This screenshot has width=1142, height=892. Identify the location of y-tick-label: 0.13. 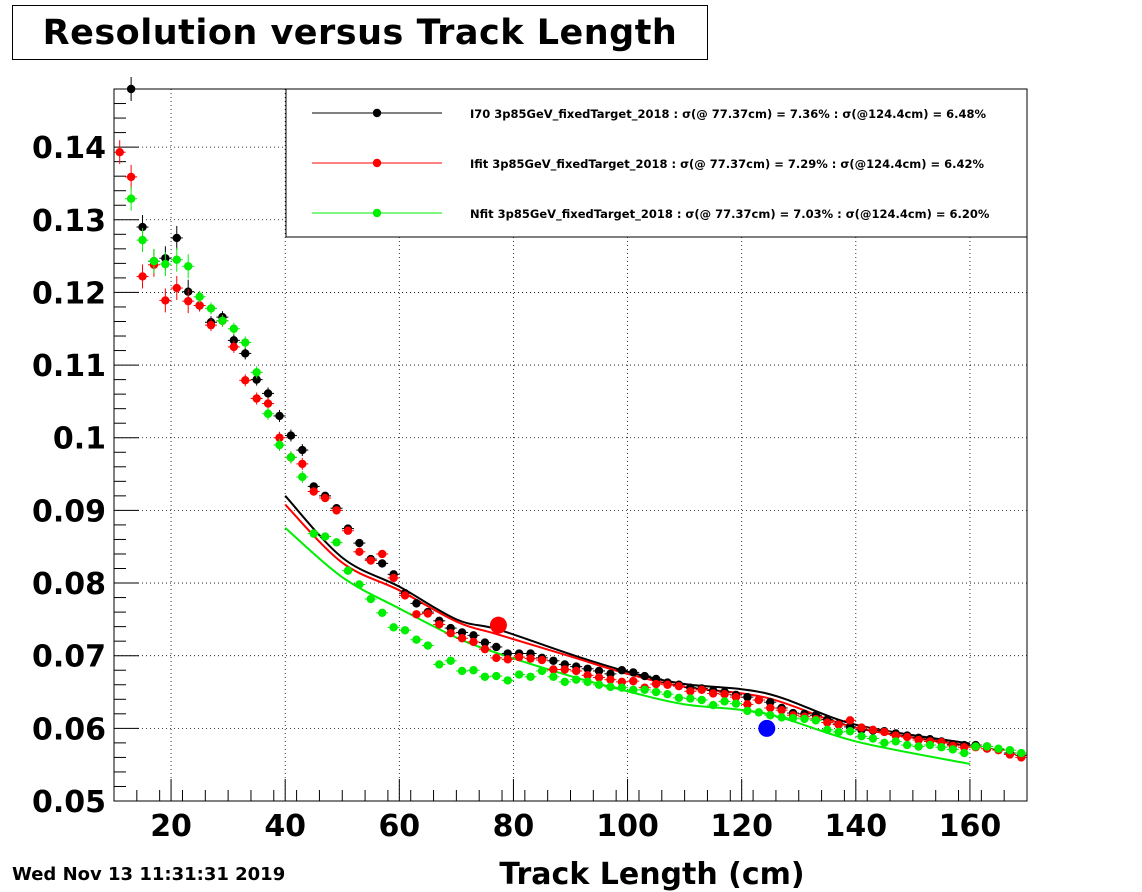
(69, 221).